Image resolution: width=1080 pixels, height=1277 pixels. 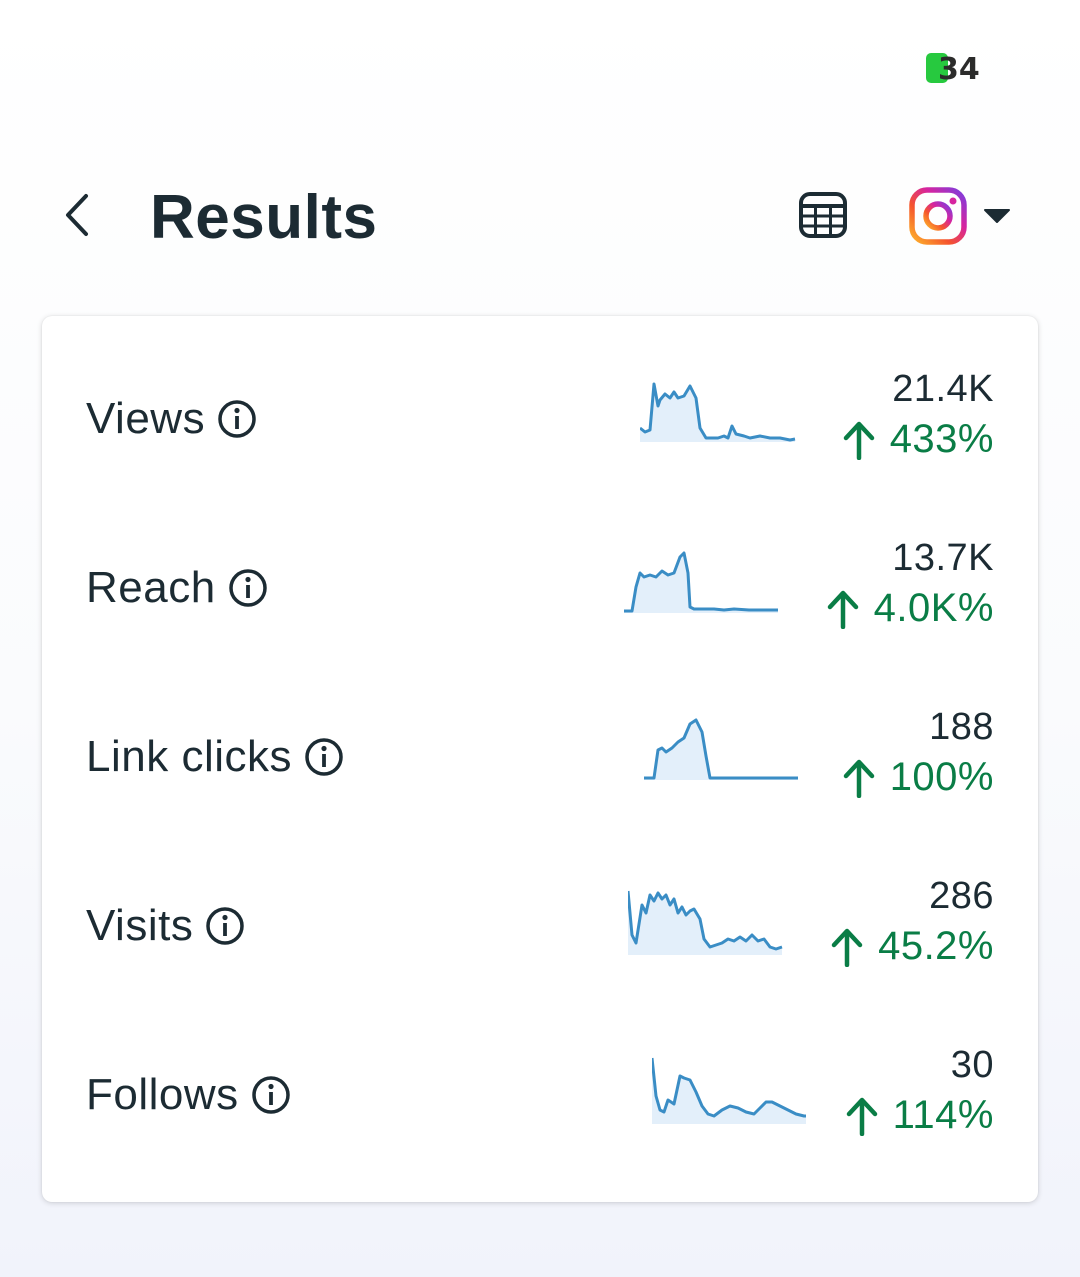 I want to click on metric-value: 21.4K, so click(x=943, y=389).